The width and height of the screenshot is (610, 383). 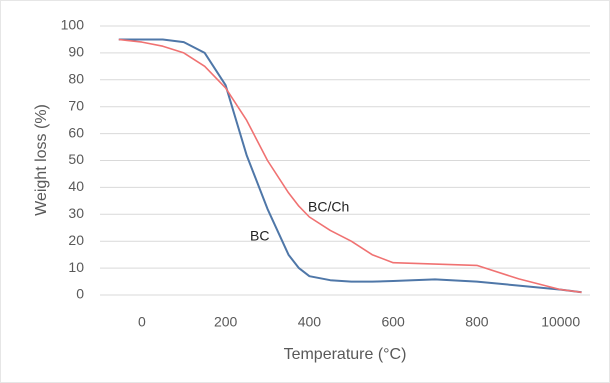 What do you see at coordinates (560, 322) in the screenshot?
I see `x-tick-label: 10000` at bounding box center [560, 322].